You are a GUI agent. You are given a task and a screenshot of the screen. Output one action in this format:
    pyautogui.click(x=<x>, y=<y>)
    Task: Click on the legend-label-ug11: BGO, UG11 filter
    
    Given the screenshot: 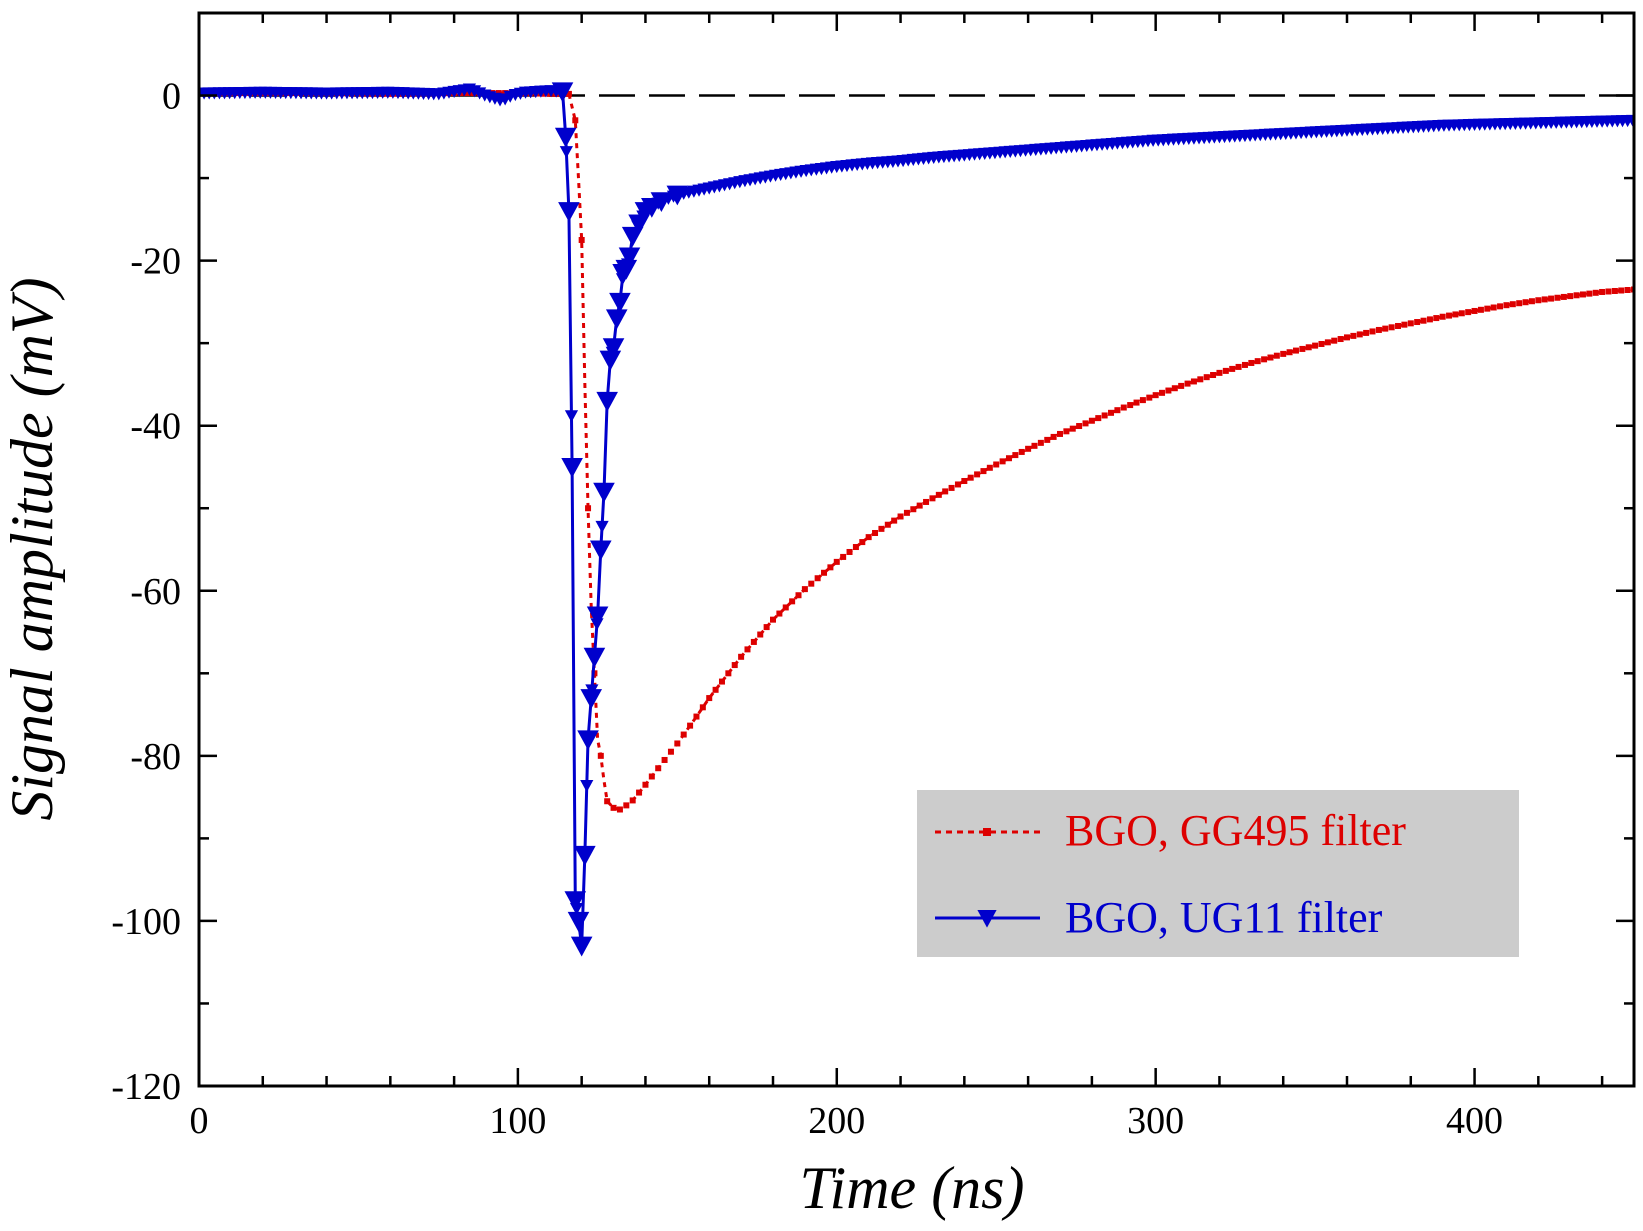 What is the action you would take?
    pyautogui.click(x=1224, y=917)
    